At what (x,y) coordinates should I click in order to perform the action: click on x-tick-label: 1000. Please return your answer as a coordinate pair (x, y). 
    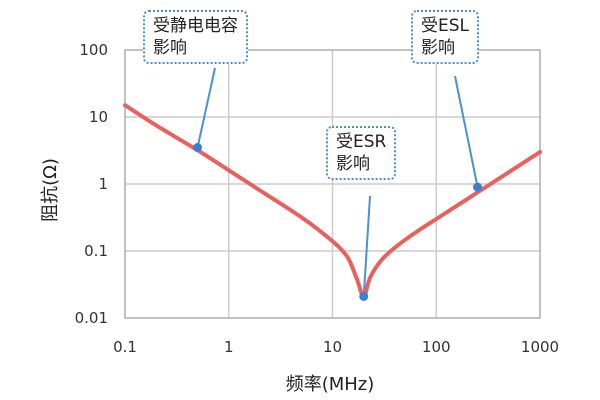
    Looking at the image, I should click on (540, 347).